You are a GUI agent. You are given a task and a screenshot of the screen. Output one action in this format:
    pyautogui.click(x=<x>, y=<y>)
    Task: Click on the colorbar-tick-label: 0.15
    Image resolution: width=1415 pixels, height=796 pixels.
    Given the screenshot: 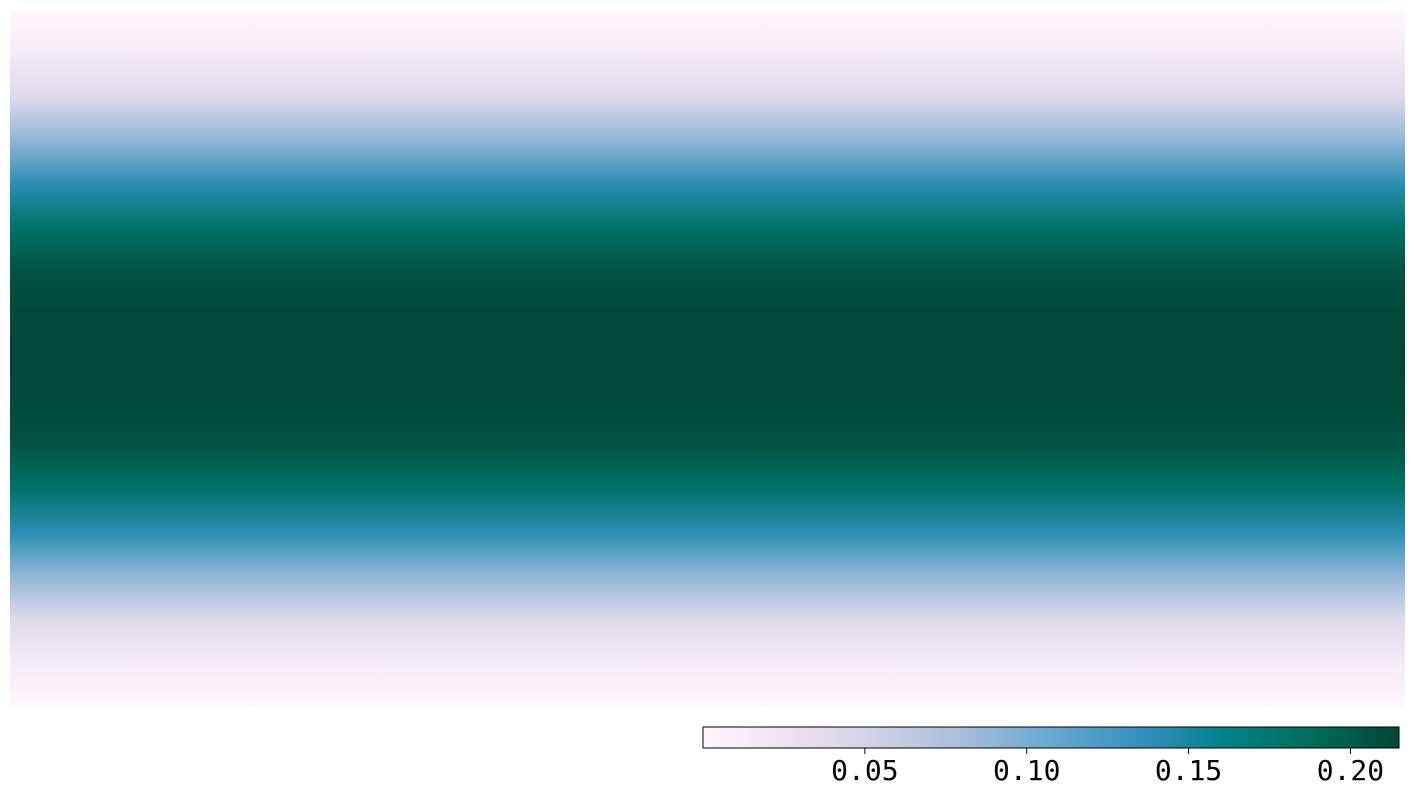 What is the action you would take?
    pyautogui.click(x=1188, y=770)
    